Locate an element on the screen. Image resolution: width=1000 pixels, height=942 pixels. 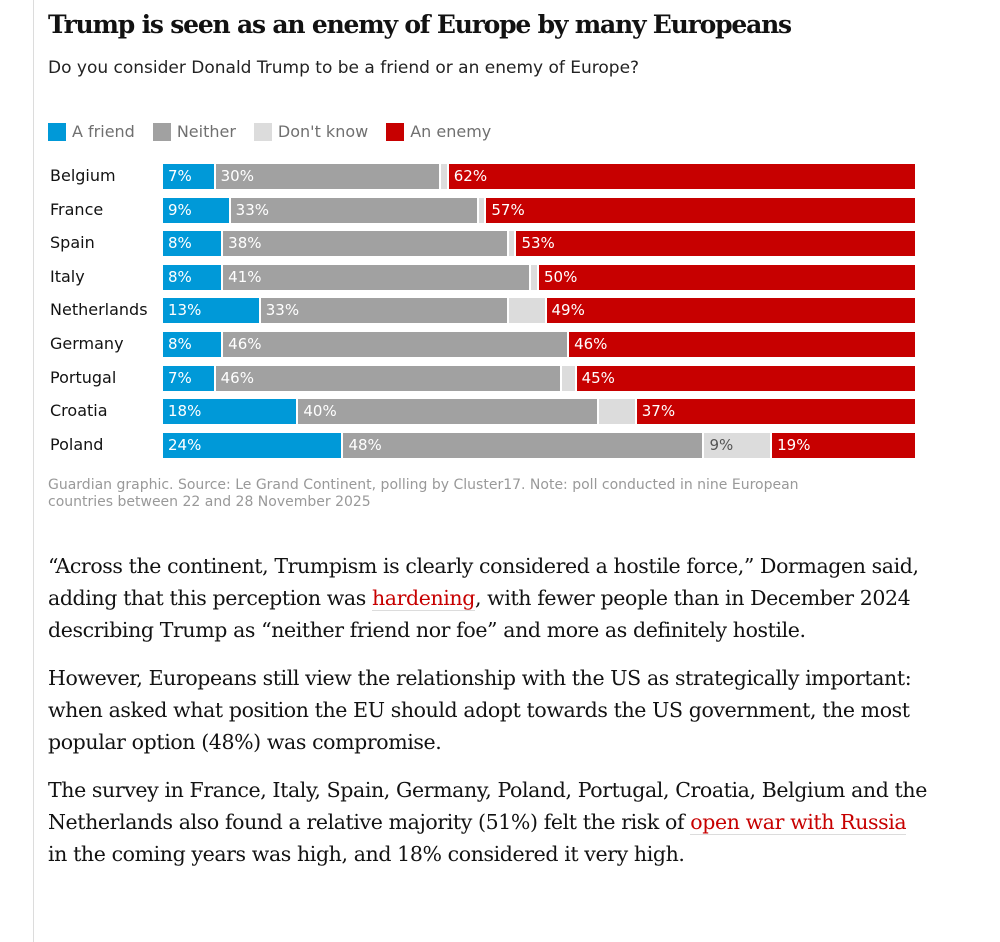
legend-item: Neither is located at coordinates (194, 131).